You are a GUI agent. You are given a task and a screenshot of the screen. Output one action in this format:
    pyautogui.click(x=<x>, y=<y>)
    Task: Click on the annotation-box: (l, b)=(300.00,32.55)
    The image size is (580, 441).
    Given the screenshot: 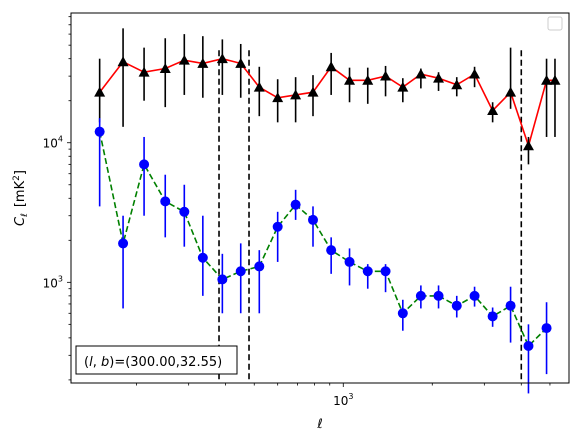 What is the action you would take?
    pyautogui.click(x=156, y=360)
    